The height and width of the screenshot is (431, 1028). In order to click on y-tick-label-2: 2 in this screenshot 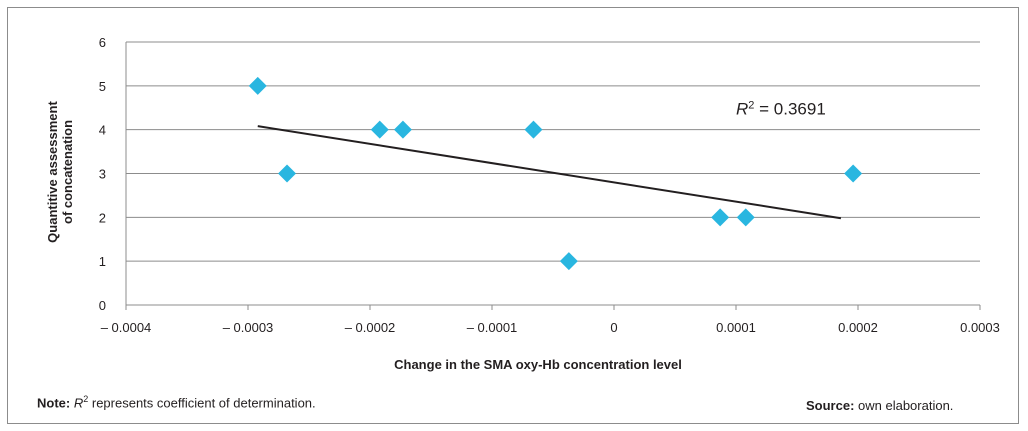, I will do `click(102, 217)`.